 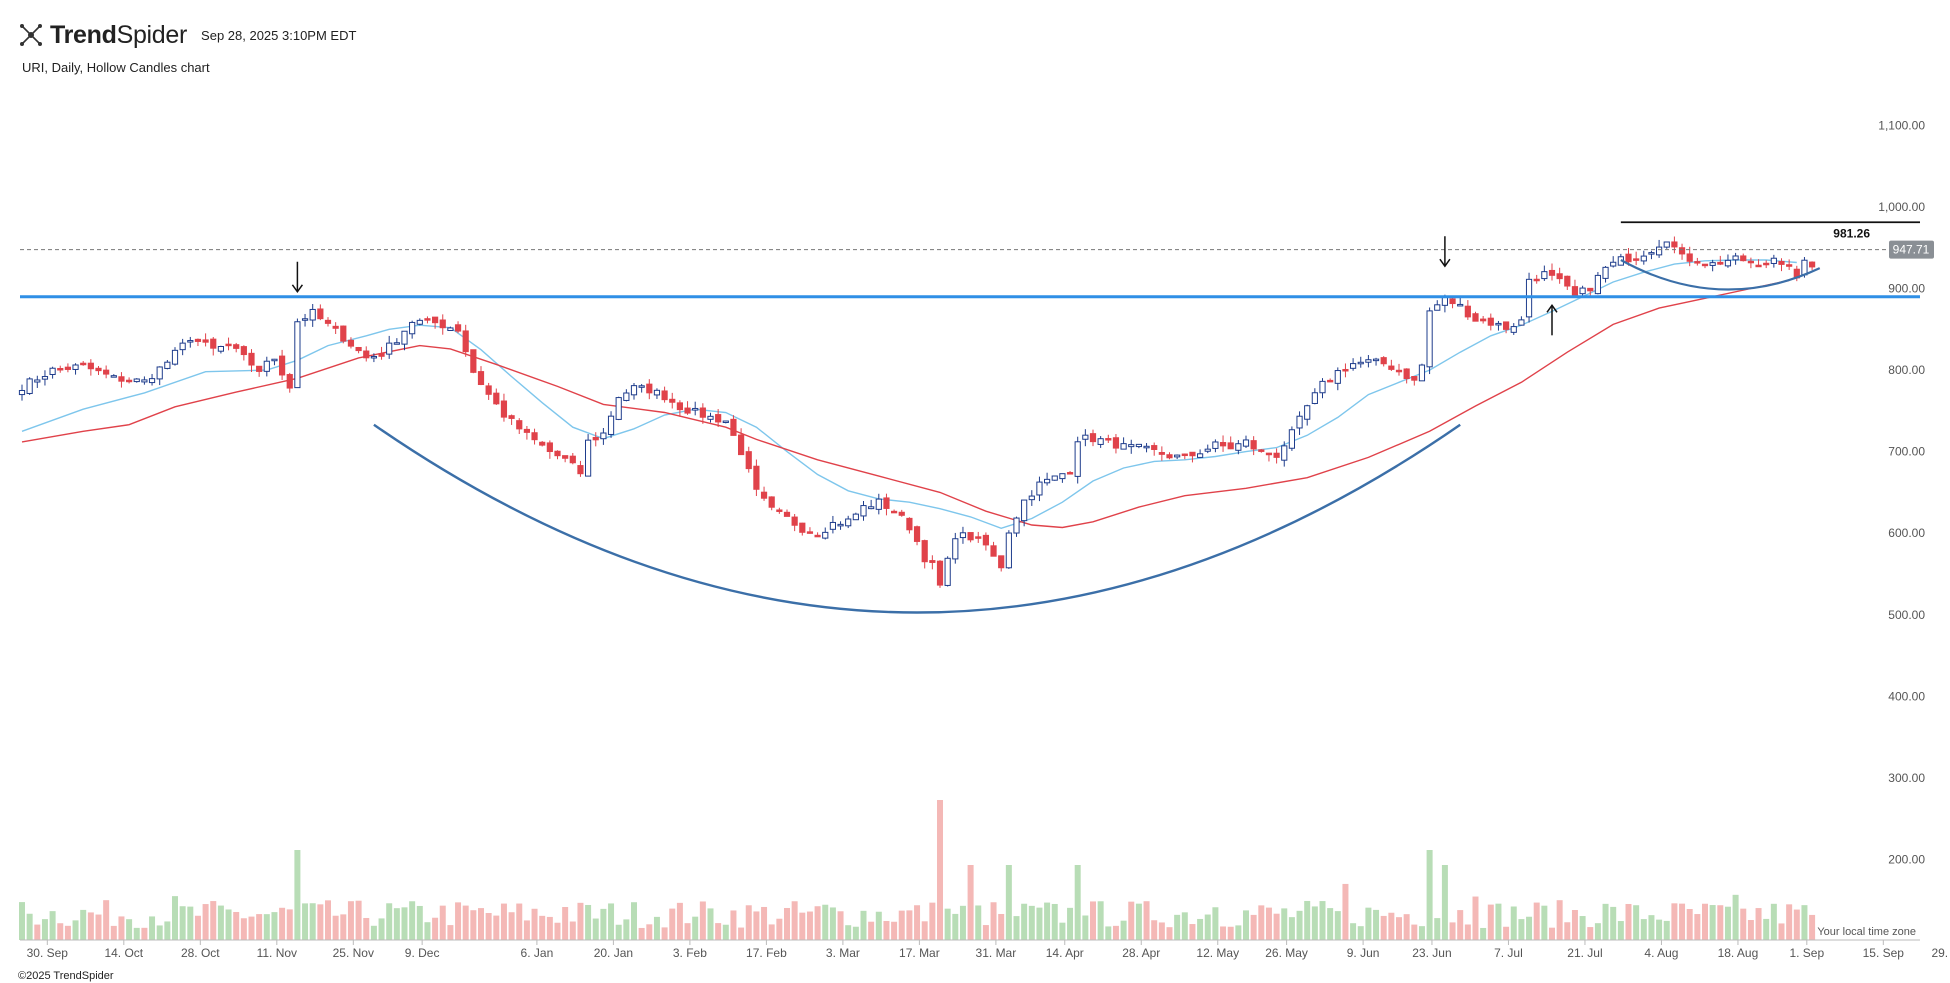 What do you see at coordinates (1884, 953) in the screenshot?
I see `x-axis-tick-label: 15. Sep` at bounding box center [1884, 953].